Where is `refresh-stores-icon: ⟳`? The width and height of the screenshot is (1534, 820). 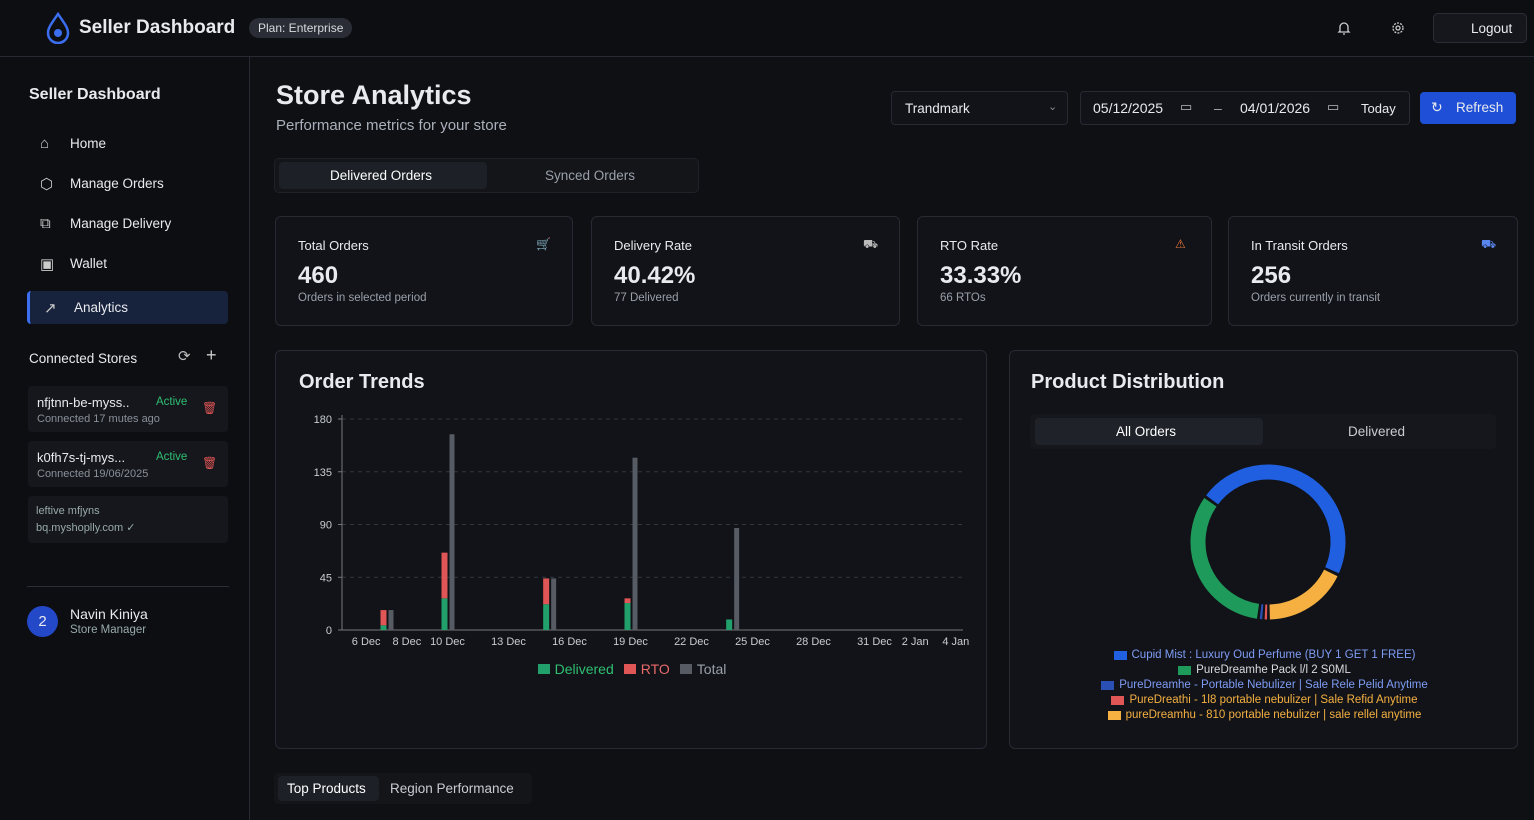 refresh-stores-icon: ⟳ is located at coordinates (184, 356).